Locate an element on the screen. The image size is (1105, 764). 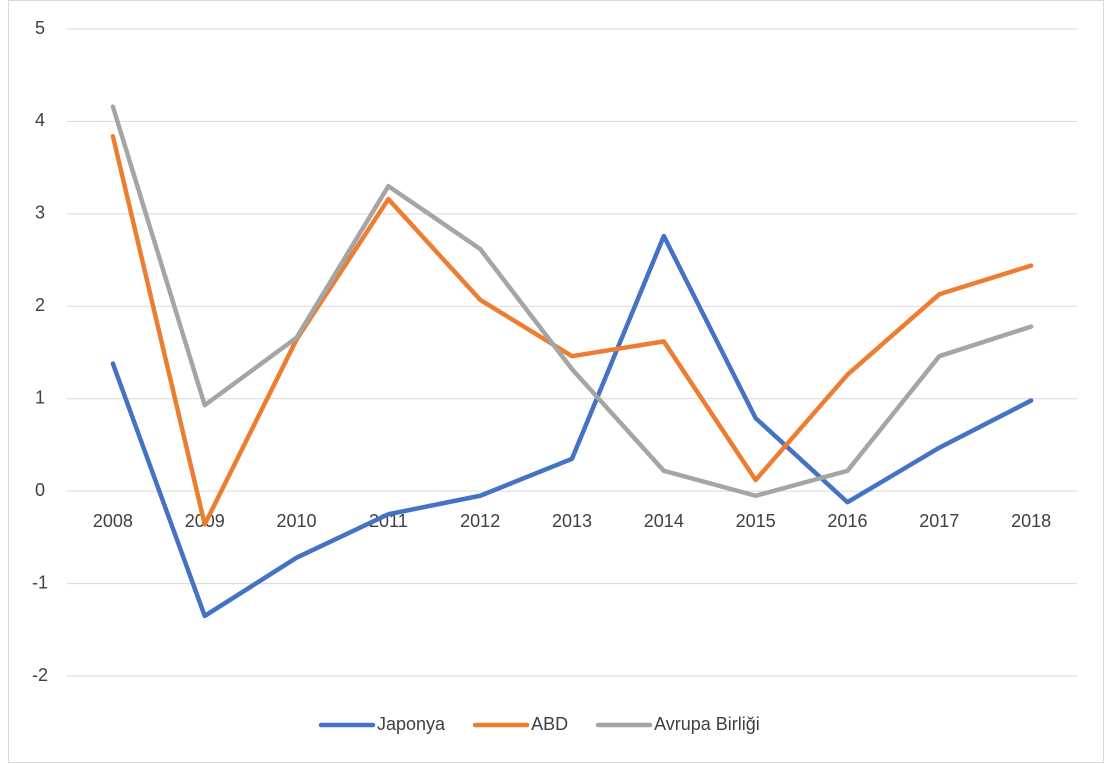
y-tick-label: 1 is located at coordinates (40, 397).